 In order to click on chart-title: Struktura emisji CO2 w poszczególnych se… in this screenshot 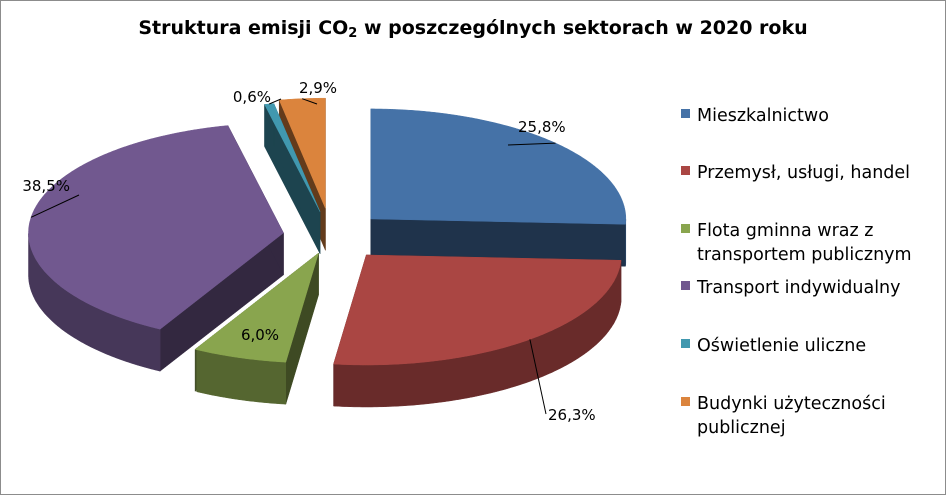, I will do `click(473, 29)`.